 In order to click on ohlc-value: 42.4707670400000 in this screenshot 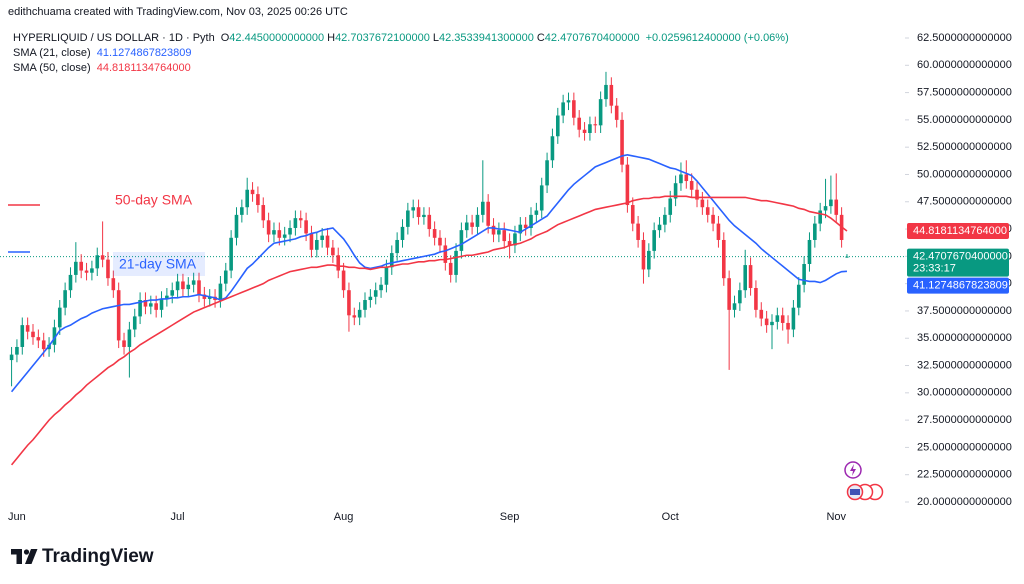, I will do `click(592, 38)`.